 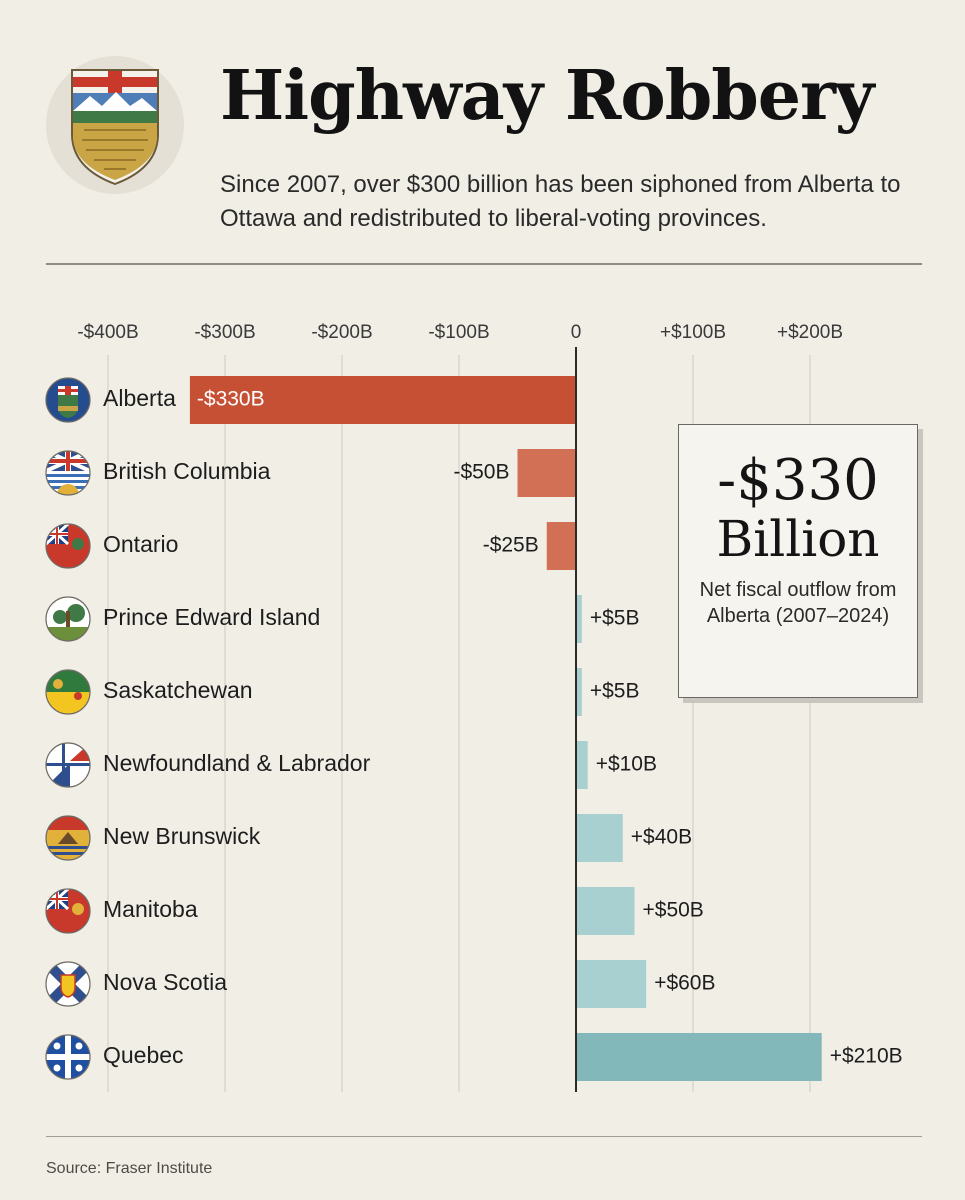 What do you see at coordinates (866, 1056) in the screenshot?
I see `data-label: +$210B` at bounding box center [866, 1056].